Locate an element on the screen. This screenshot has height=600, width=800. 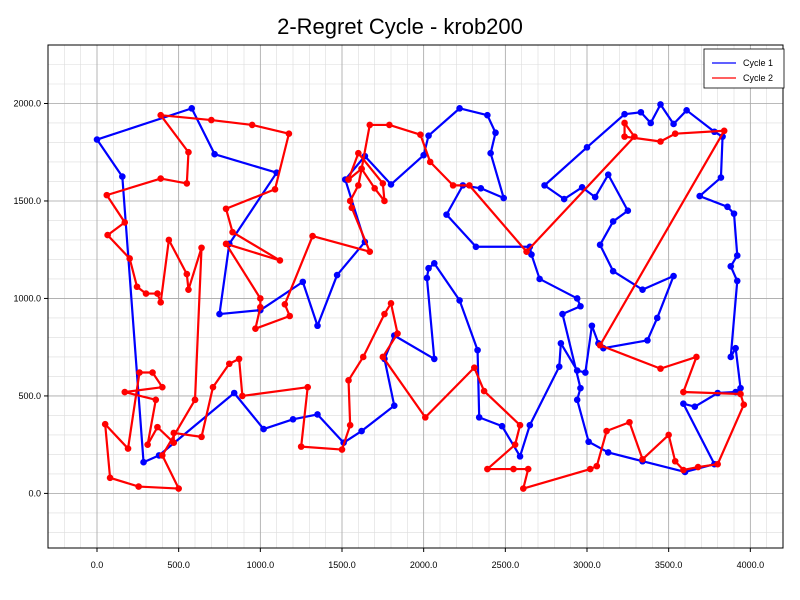
legend-label-cycle-2: Cycle 2 is located at coordinates (758, 78).